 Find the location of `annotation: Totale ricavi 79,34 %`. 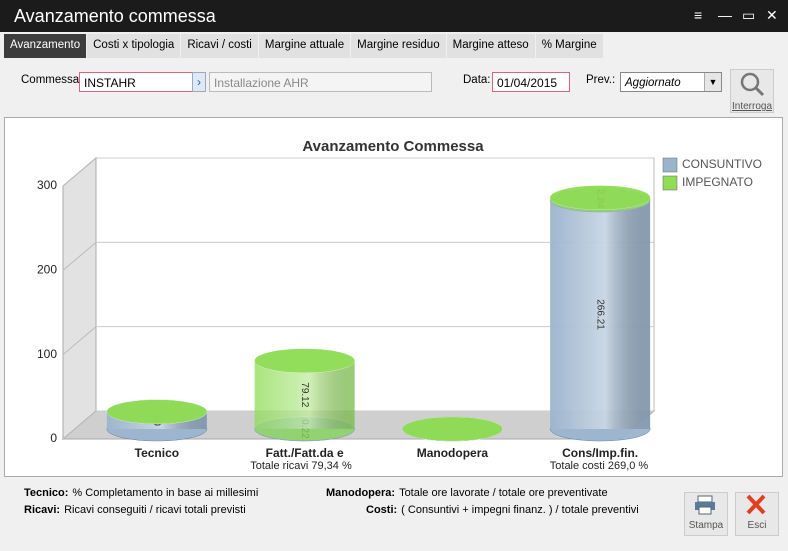

annotation: Totale ricavi 79,34 % is located at coordinates (301, 466).